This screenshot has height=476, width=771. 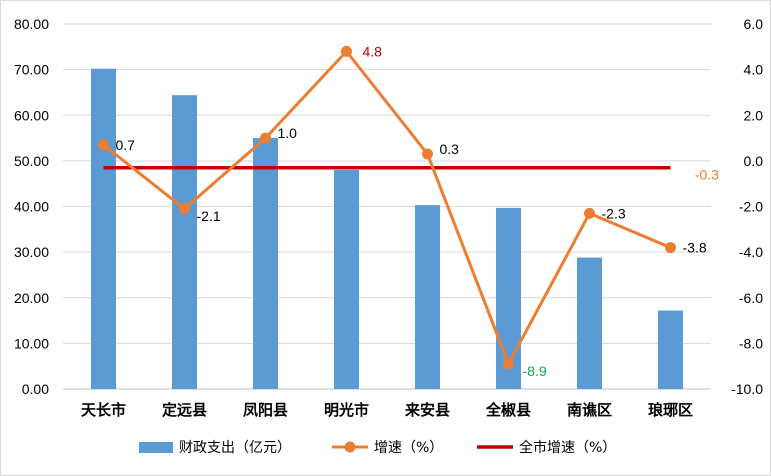 What do you see at coordinates (614, 213) in the screenshot?
I see `growth-data-label: -2.3` at bounding box center [614, 213].